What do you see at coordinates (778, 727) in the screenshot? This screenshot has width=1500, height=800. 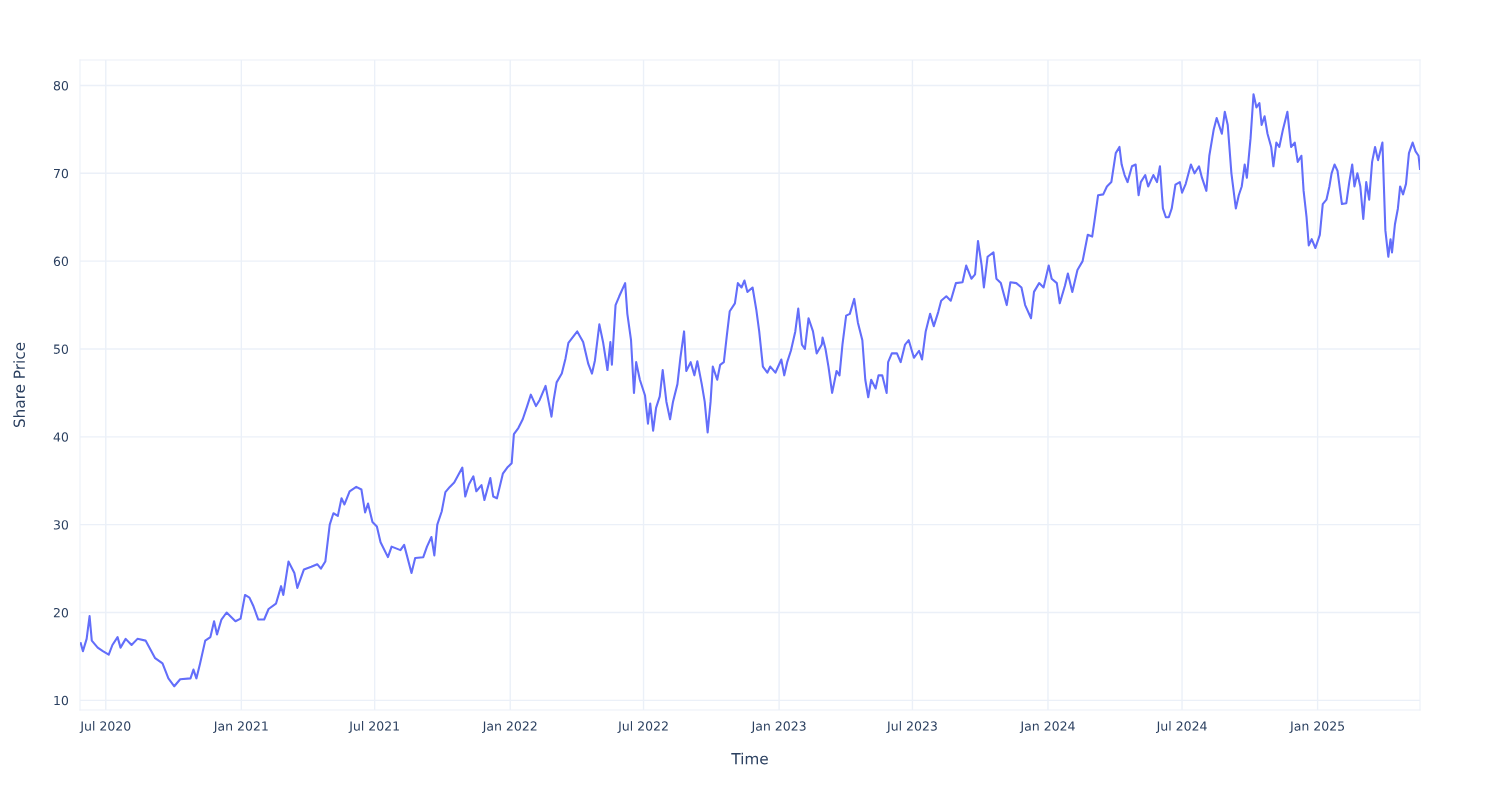 I see `x-tick-label: Jan 2023` at bounding box center [778, 727].